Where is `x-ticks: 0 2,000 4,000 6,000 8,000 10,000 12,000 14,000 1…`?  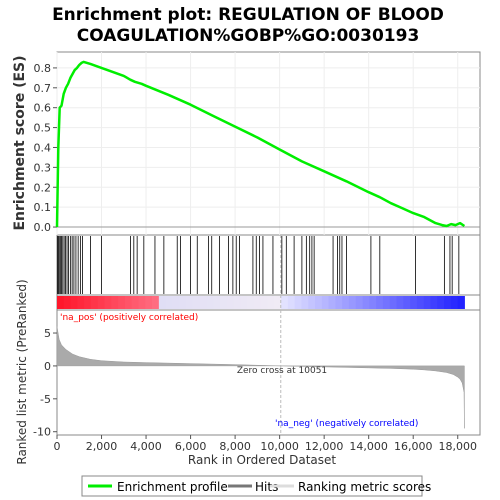
x-ticks: 0 2,000 4,000 6,000 8,000 10,000 12,000 14,000 1… is located at coordinates (265, 444).